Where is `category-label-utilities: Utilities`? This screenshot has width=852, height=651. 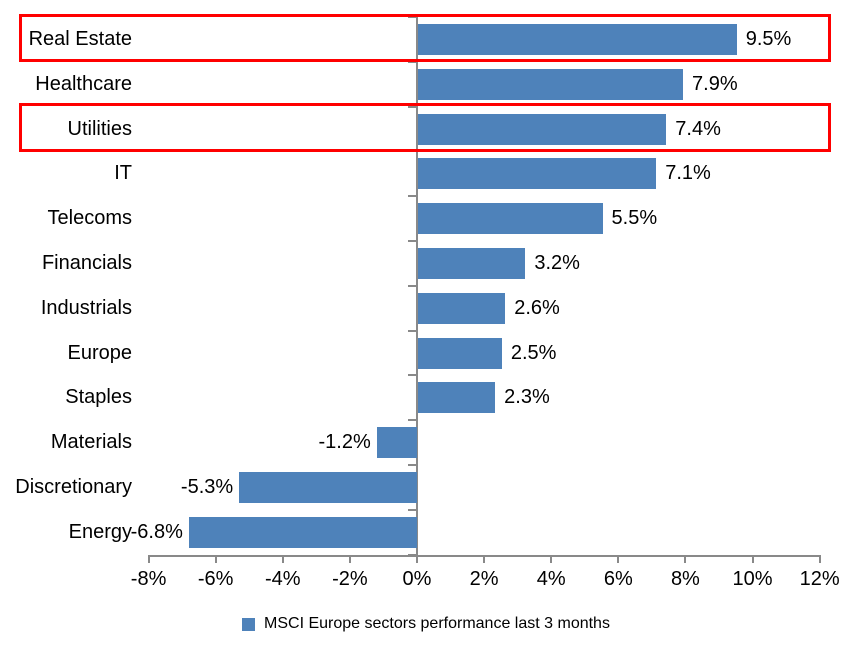
category-label-utilities: Utilities is located at coordinates (99, 128).